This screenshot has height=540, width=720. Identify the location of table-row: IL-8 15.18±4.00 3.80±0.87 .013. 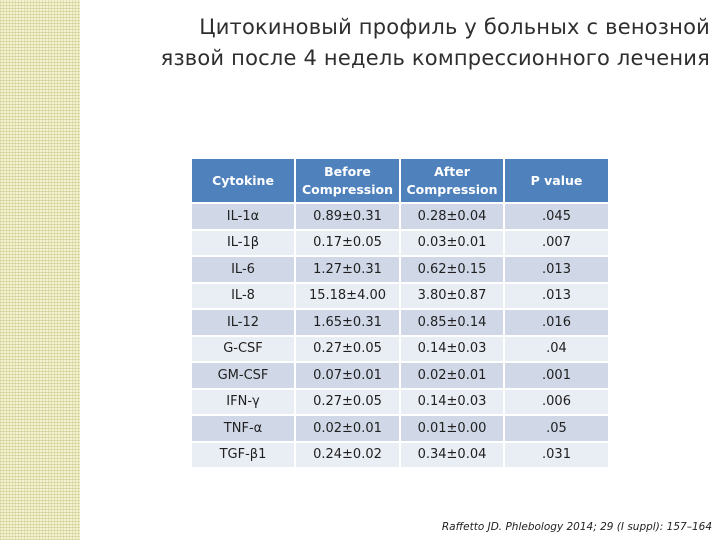
(400, 295).